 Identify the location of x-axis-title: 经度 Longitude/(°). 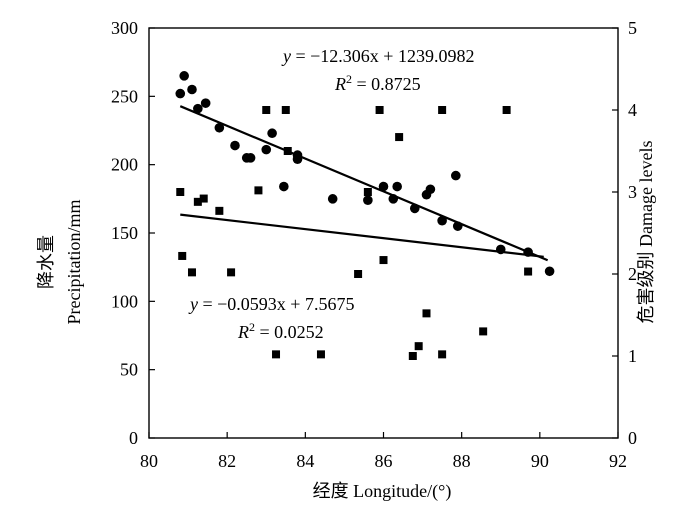
(382, 491).